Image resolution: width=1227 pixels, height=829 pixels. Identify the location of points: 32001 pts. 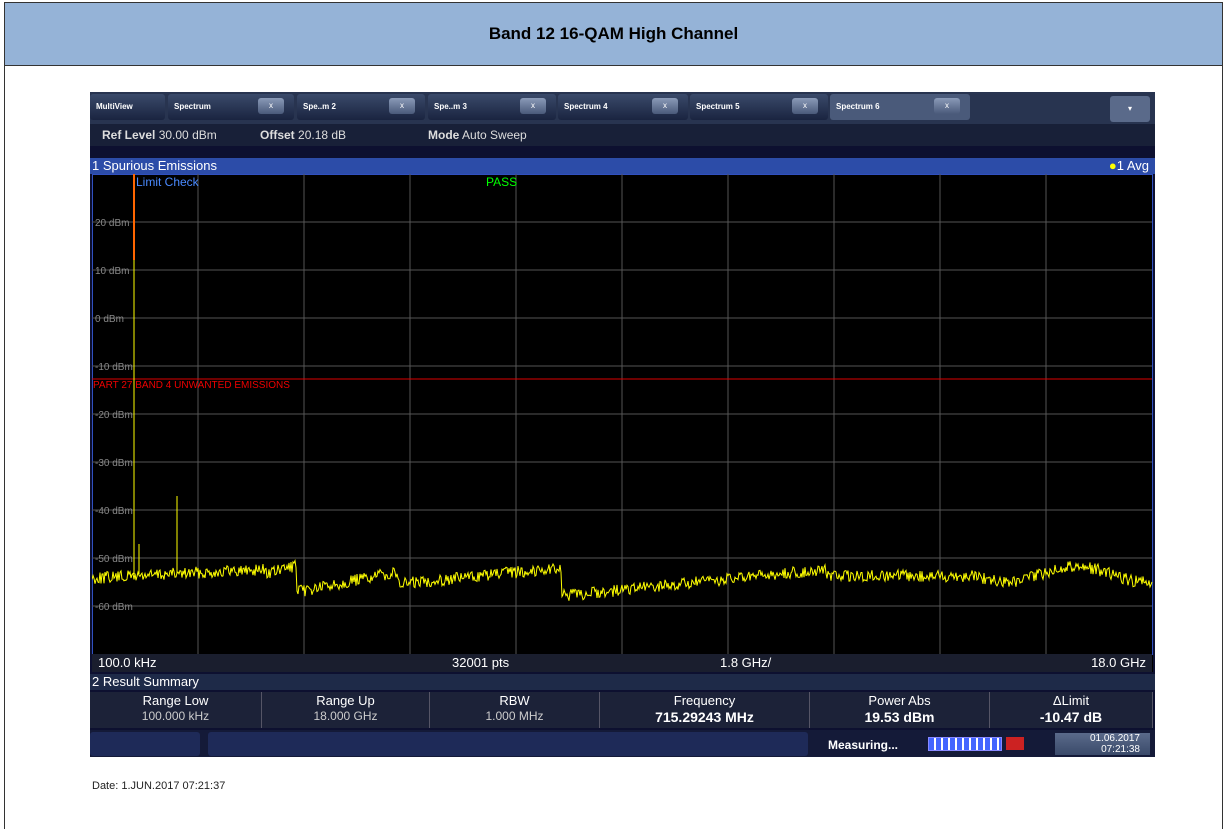
(481, 662).